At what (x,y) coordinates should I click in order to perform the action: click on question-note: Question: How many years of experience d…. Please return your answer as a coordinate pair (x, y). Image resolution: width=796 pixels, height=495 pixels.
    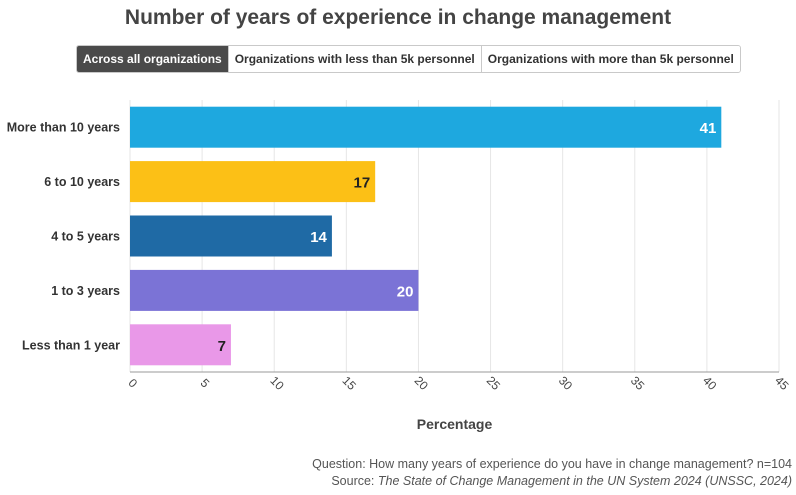
    Looking at the image, I should click on (552, 464).